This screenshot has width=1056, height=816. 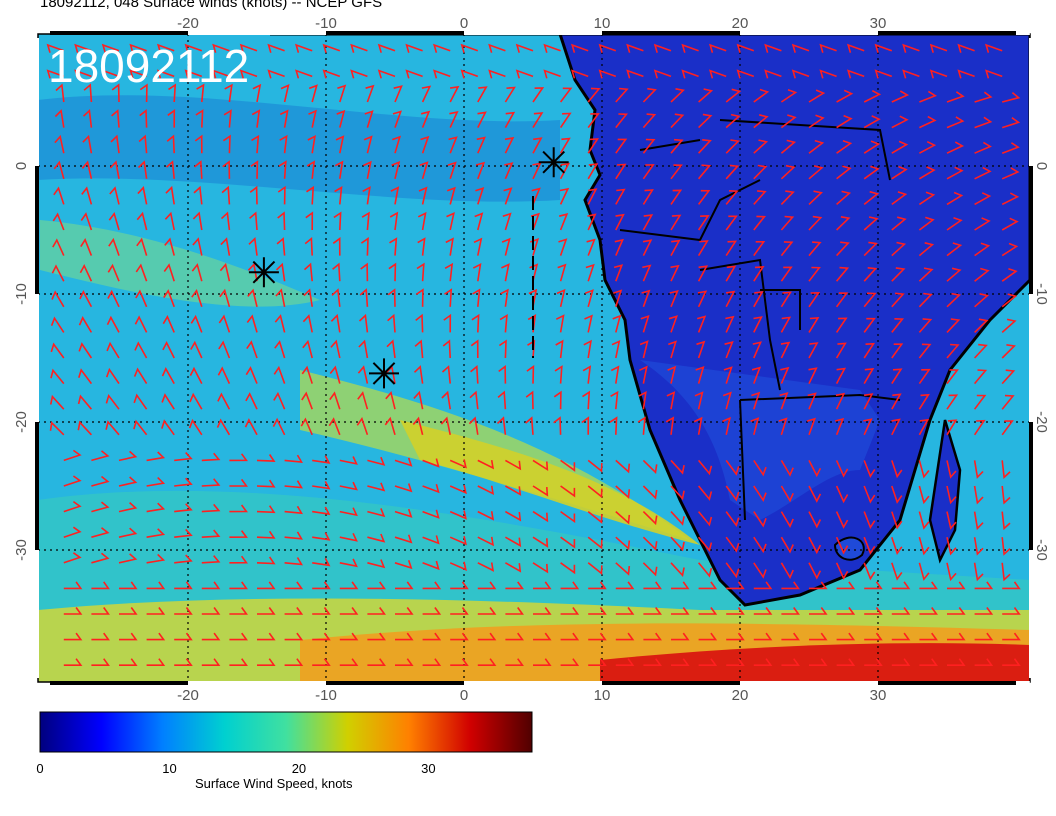 I want to click on x-tick-top-0: -20, so click(x=188, y=23).